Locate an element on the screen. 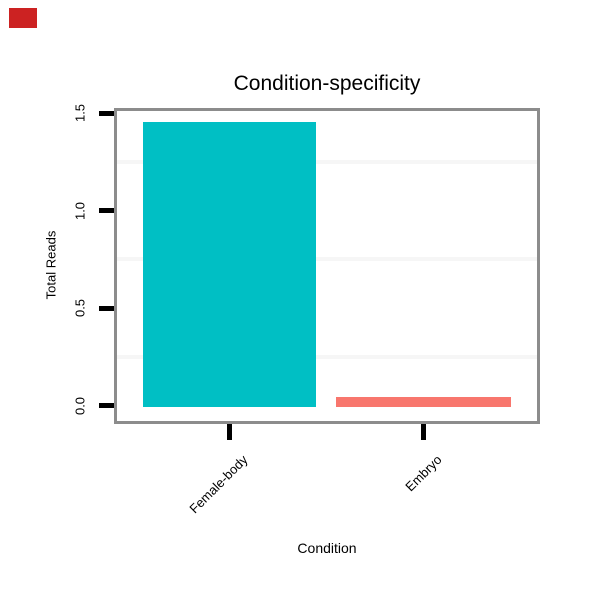 The image size is (600, 600). x-tick-label: Female-body is located at coordinates (218, 484).